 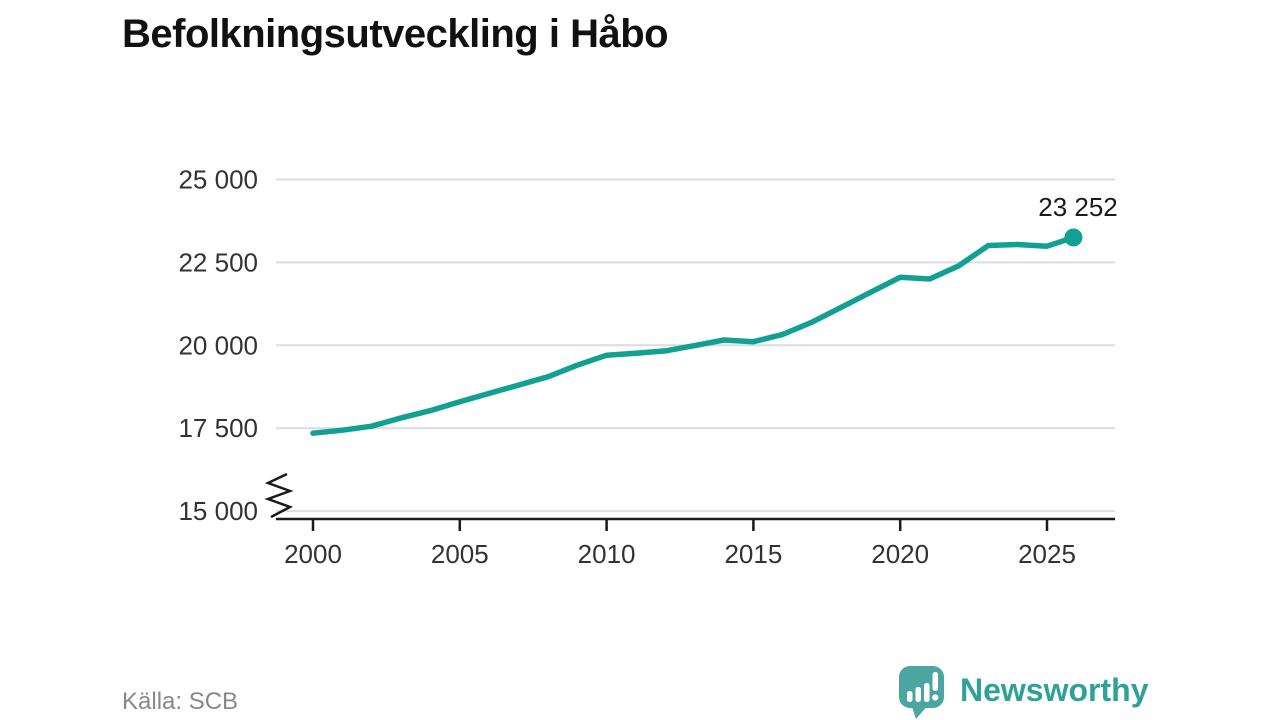 I want to click on x-tick-label: 2000, so click(x=313, y=554).